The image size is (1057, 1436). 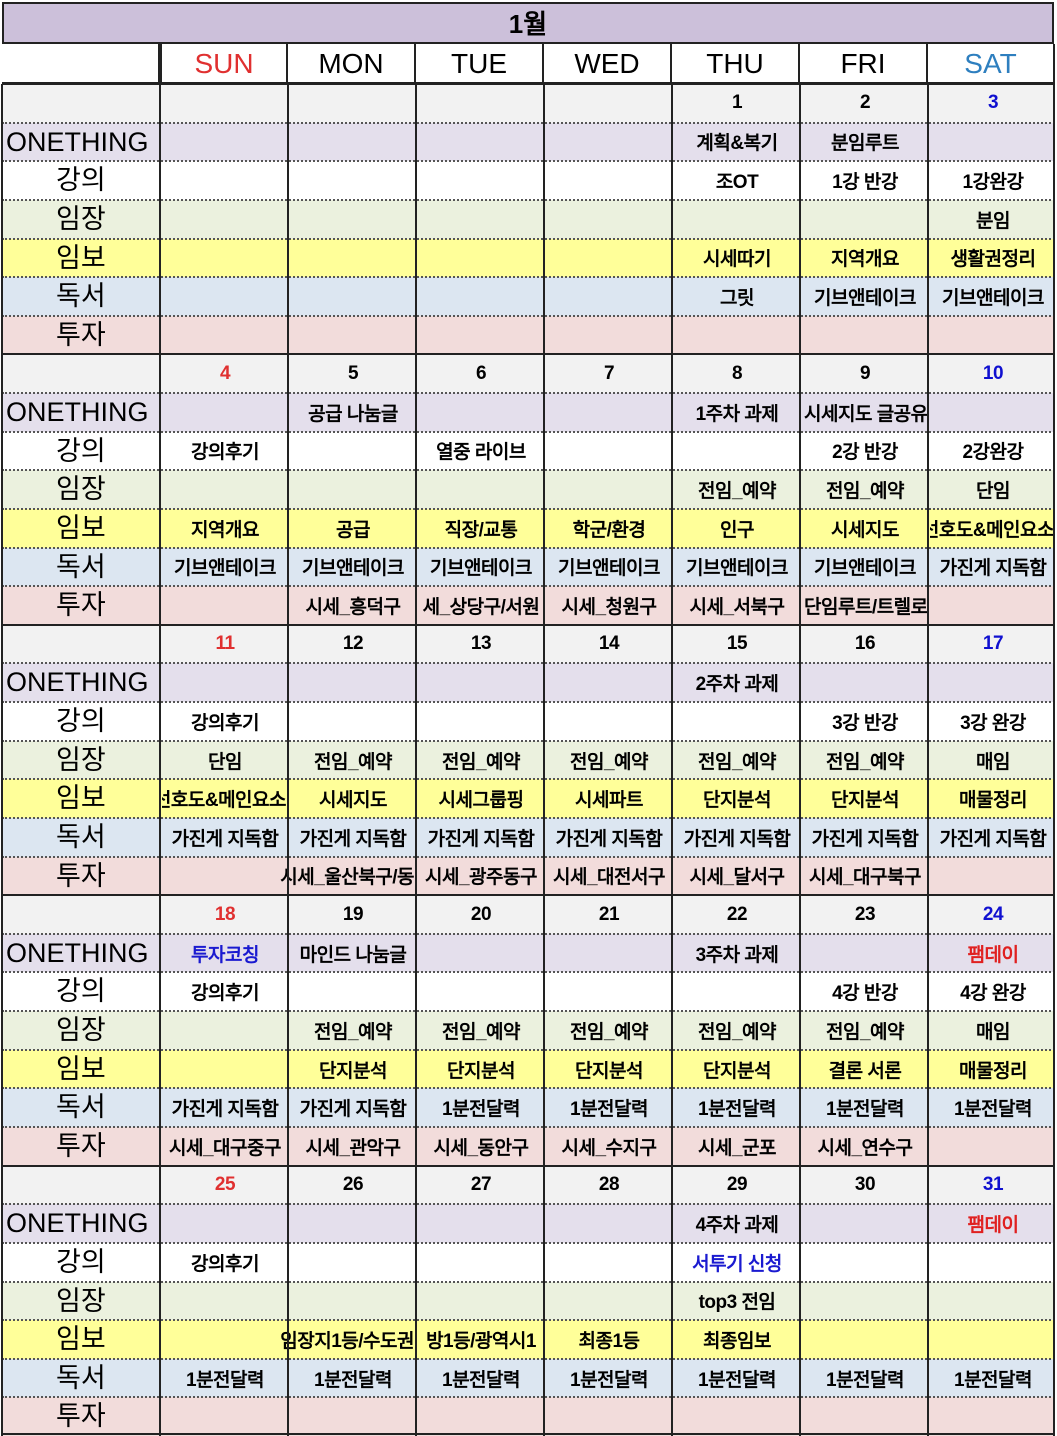 I want to click on calendar-entry: 분임루트, so click(x=865, y=144).